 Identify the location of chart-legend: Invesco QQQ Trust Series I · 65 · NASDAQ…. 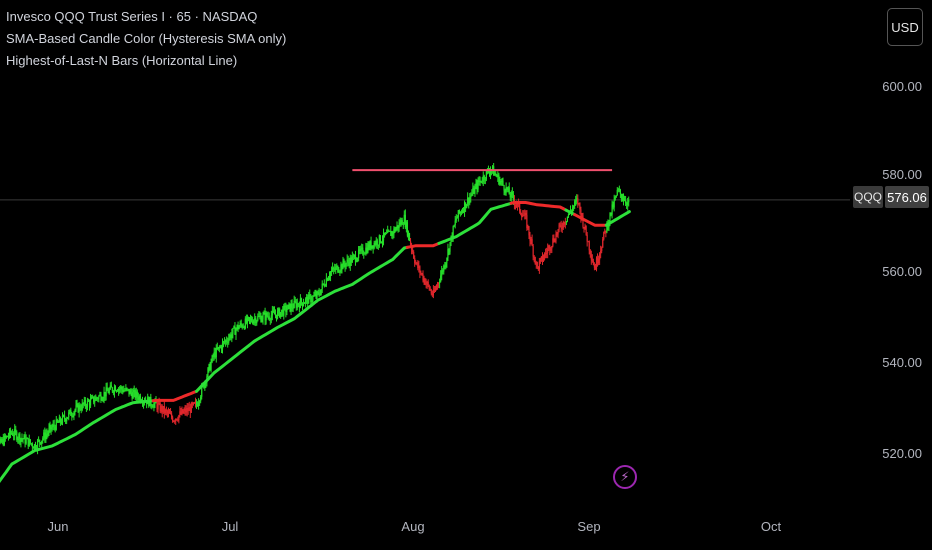
(146, 39).